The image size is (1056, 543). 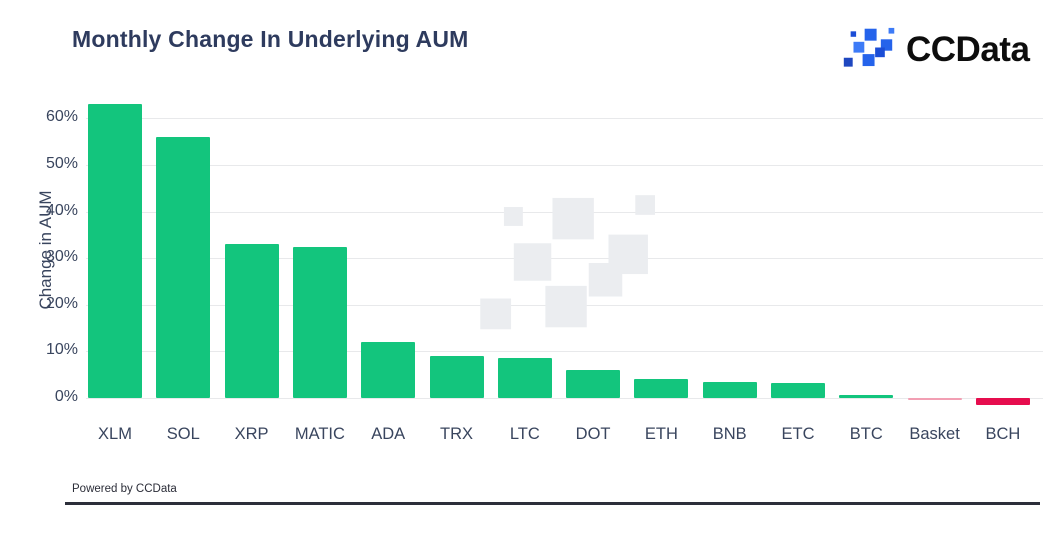 What do you see at coordinates (1003, 434) in the screenshot?
I see `x-category-label-BCH: BCH` at bounding box center [1003, 434].